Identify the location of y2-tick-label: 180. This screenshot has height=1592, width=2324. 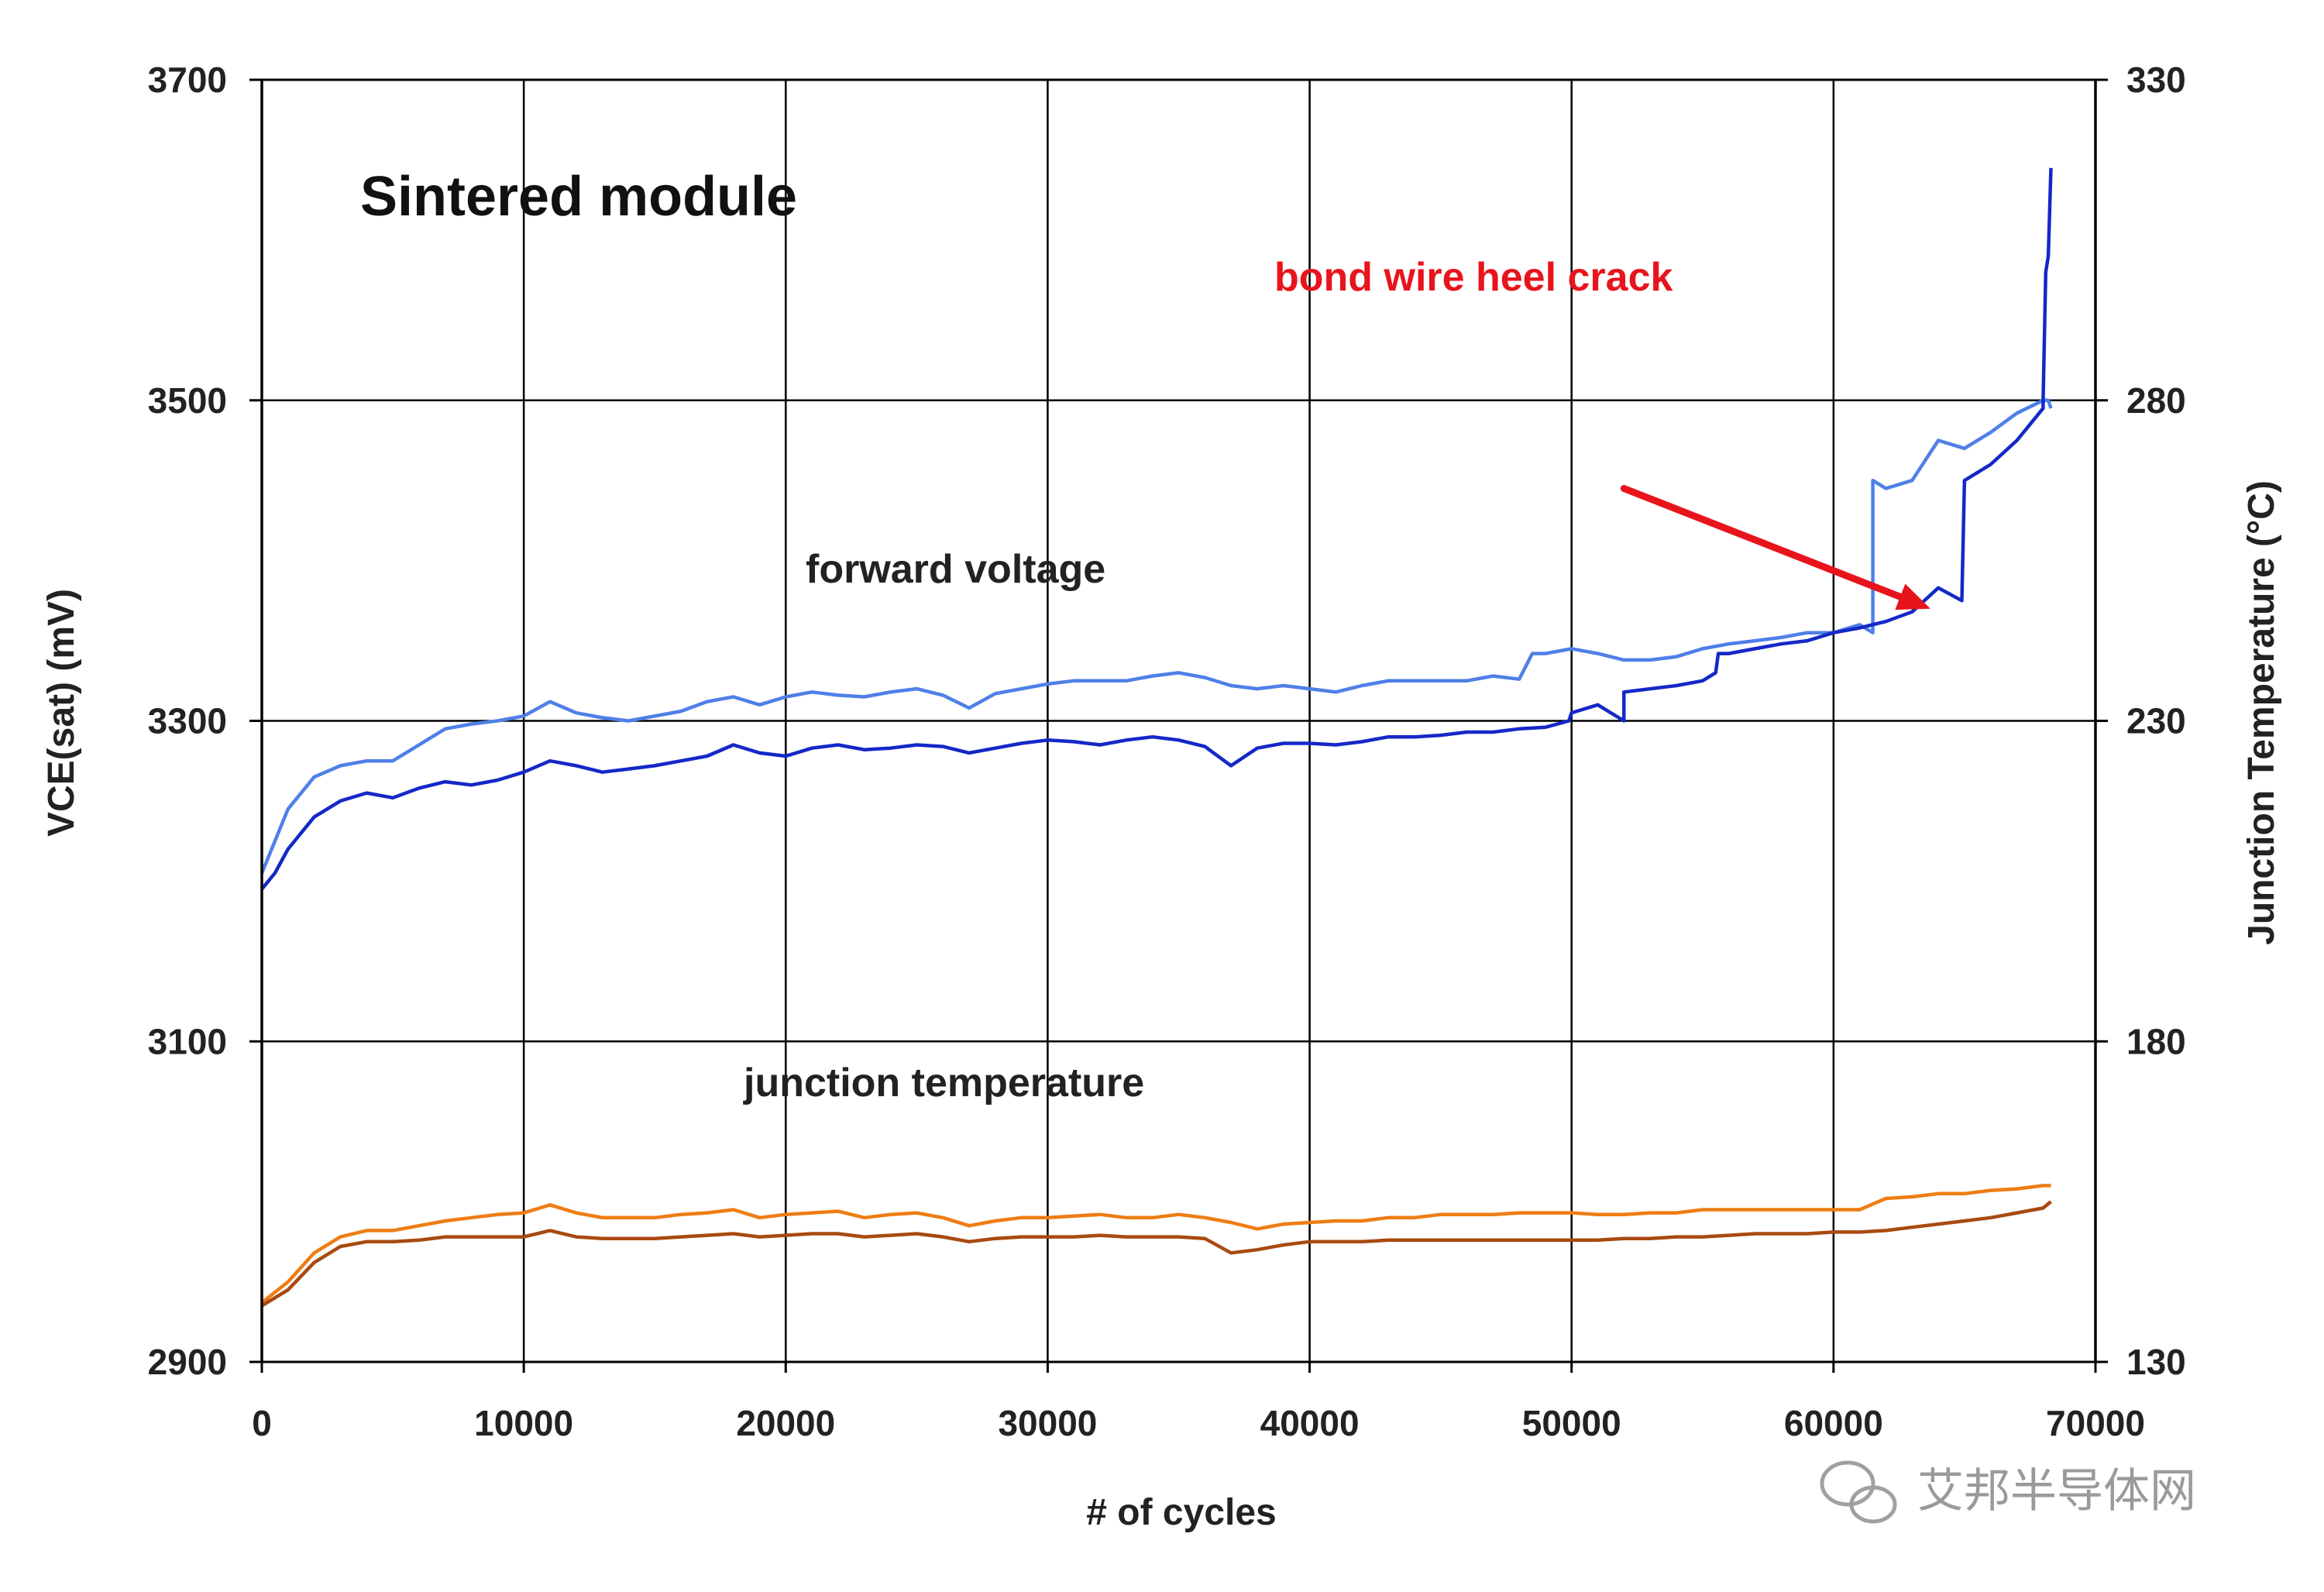
(2156, 1041).